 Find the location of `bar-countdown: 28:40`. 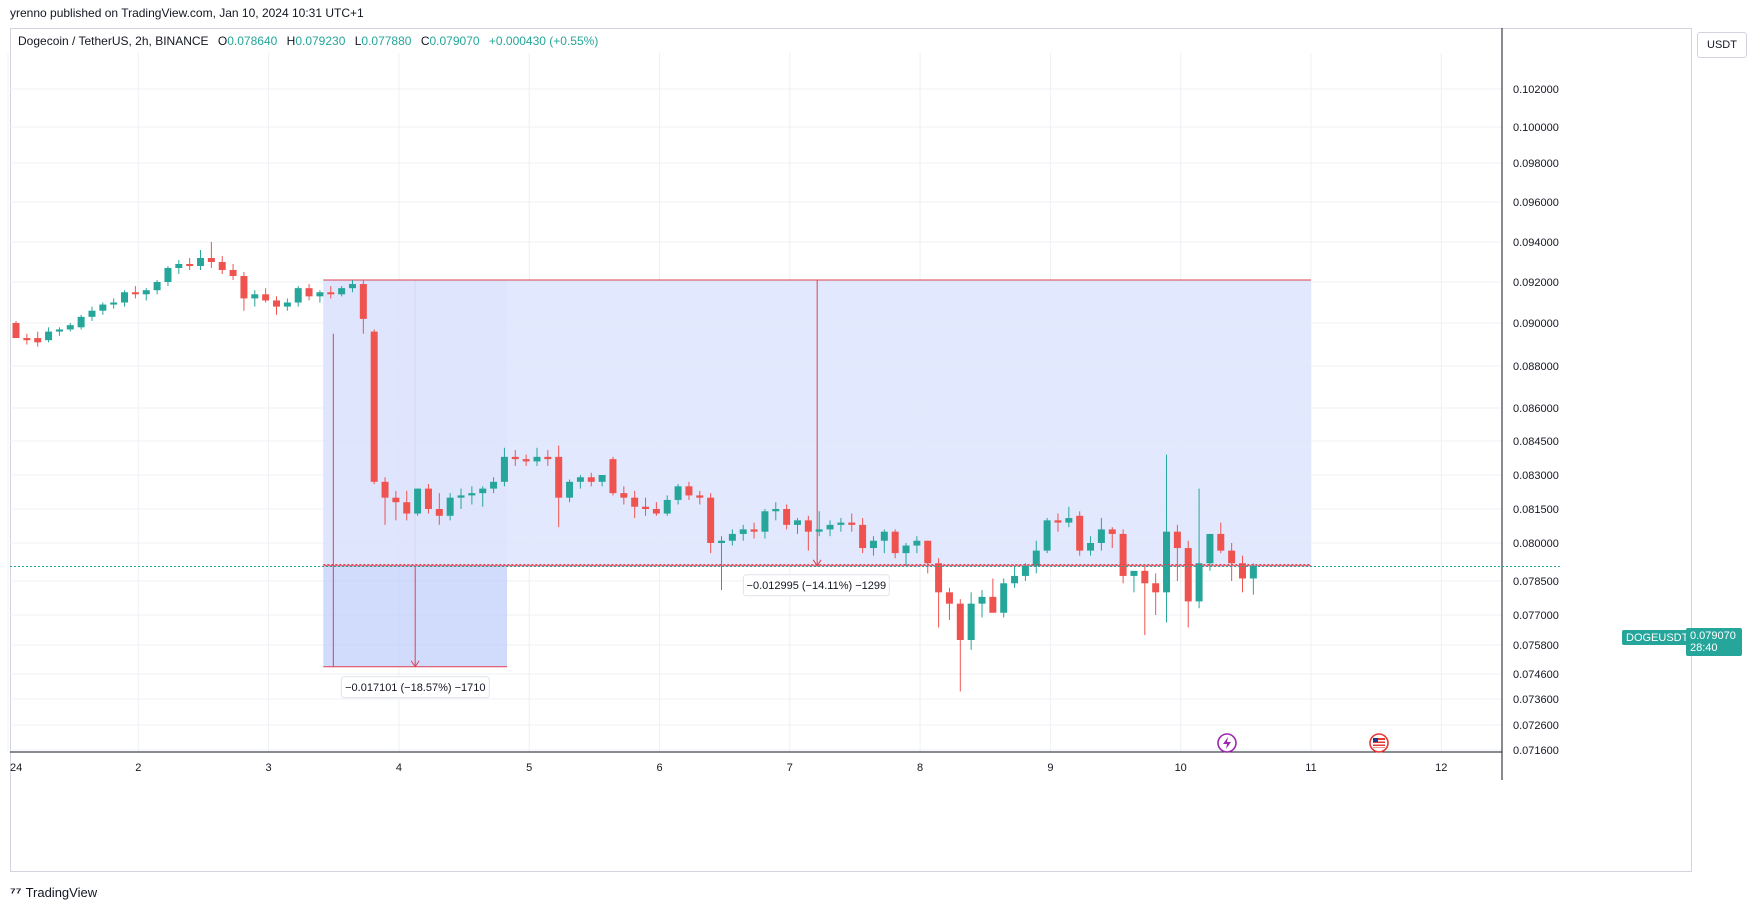

bar-countdown: 28:40 is located at coordinates (1704, 648).